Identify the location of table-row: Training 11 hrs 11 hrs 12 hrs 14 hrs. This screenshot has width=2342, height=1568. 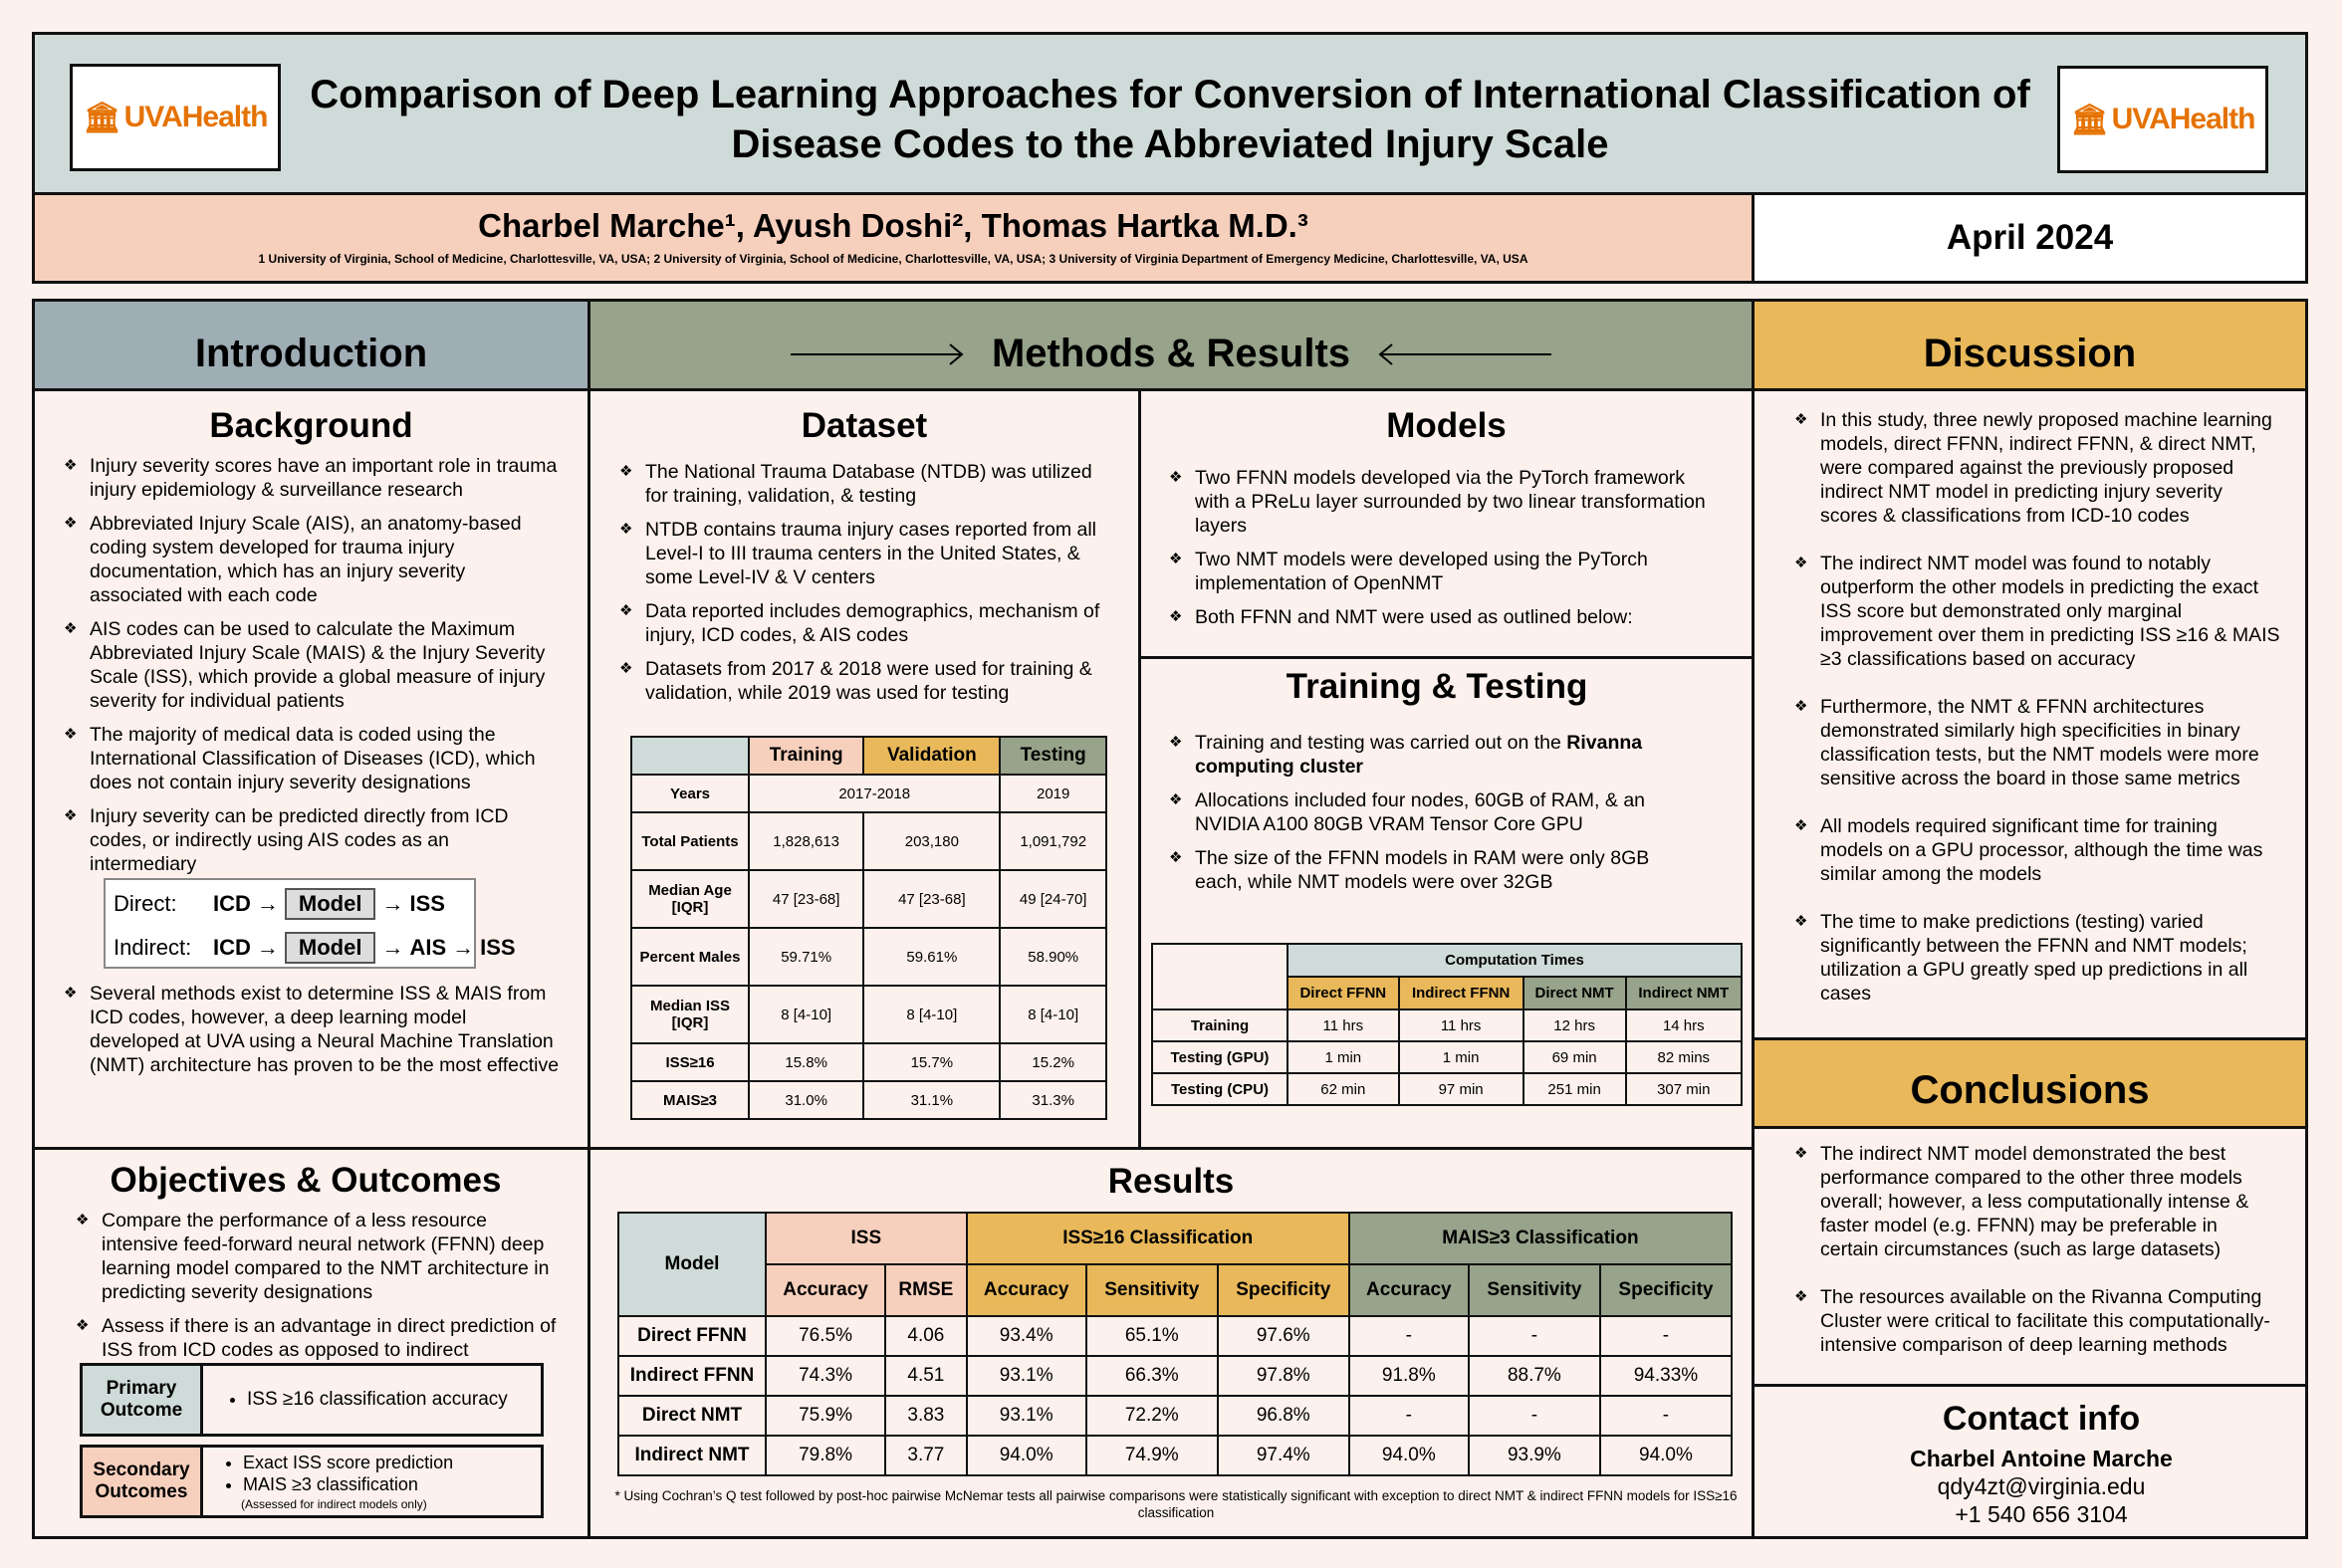
(1447, 1025).